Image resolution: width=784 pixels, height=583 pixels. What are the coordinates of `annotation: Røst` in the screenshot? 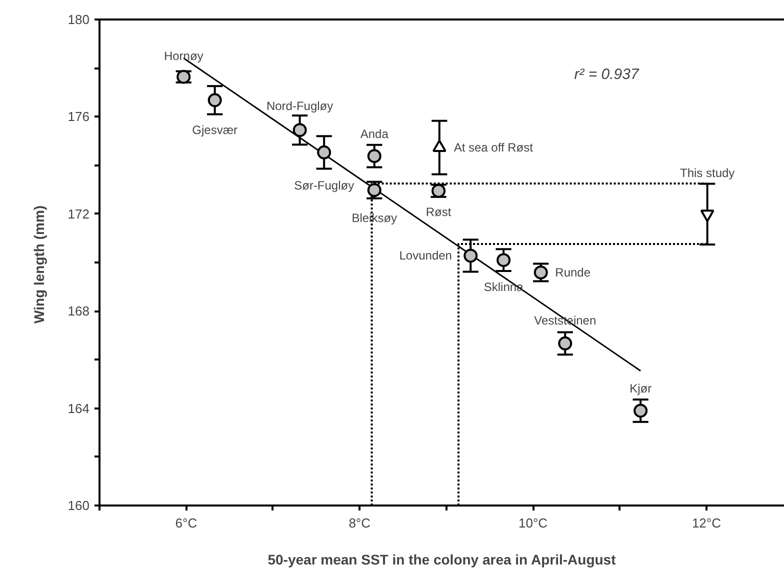 It's located at (439, 211).